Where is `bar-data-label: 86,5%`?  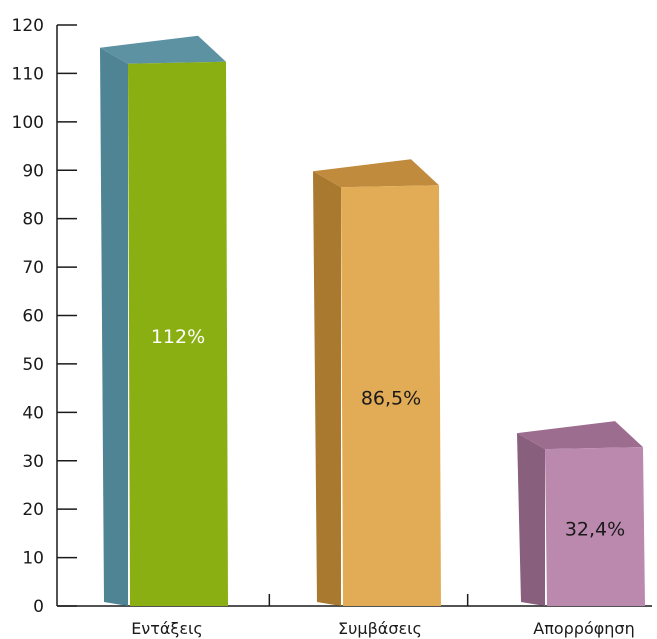 bar-data-label: 86,5% is located at coordinates (391, 399).